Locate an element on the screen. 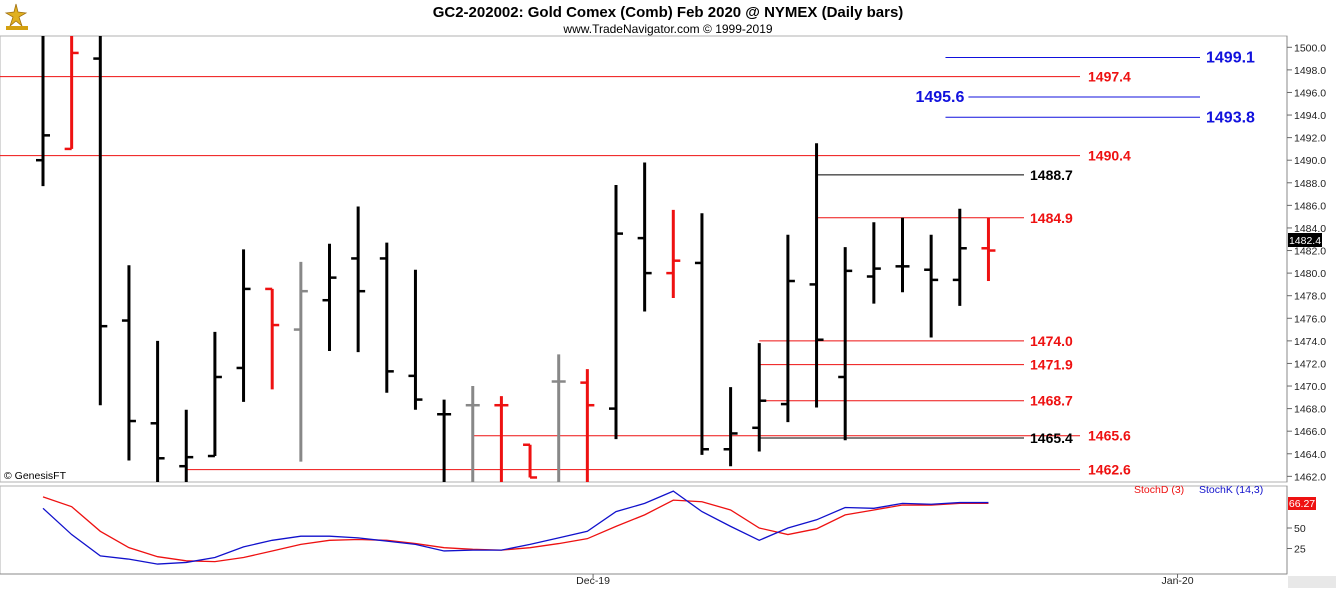  last-price-tag: 1482.4 is located at coordinates (1305, 240).